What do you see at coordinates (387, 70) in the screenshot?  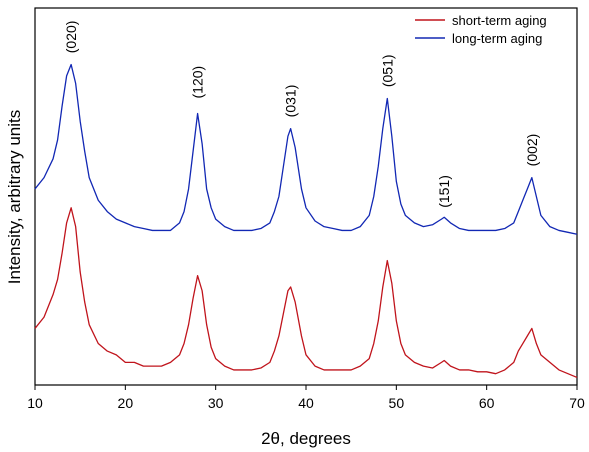 I see `peak-label: (051)` at bounding box center [387, 70].